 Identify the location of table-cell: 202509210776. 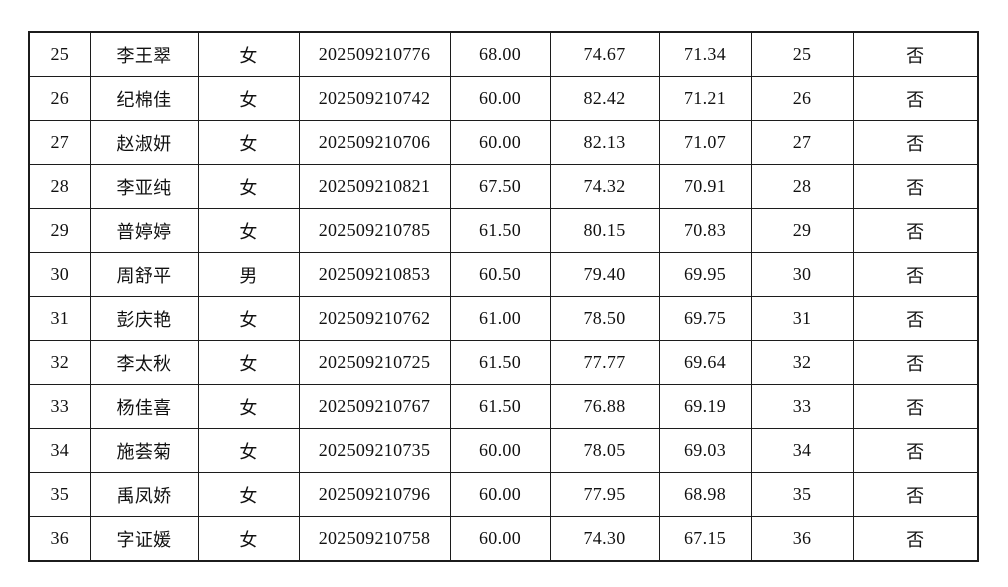
(374, 54).